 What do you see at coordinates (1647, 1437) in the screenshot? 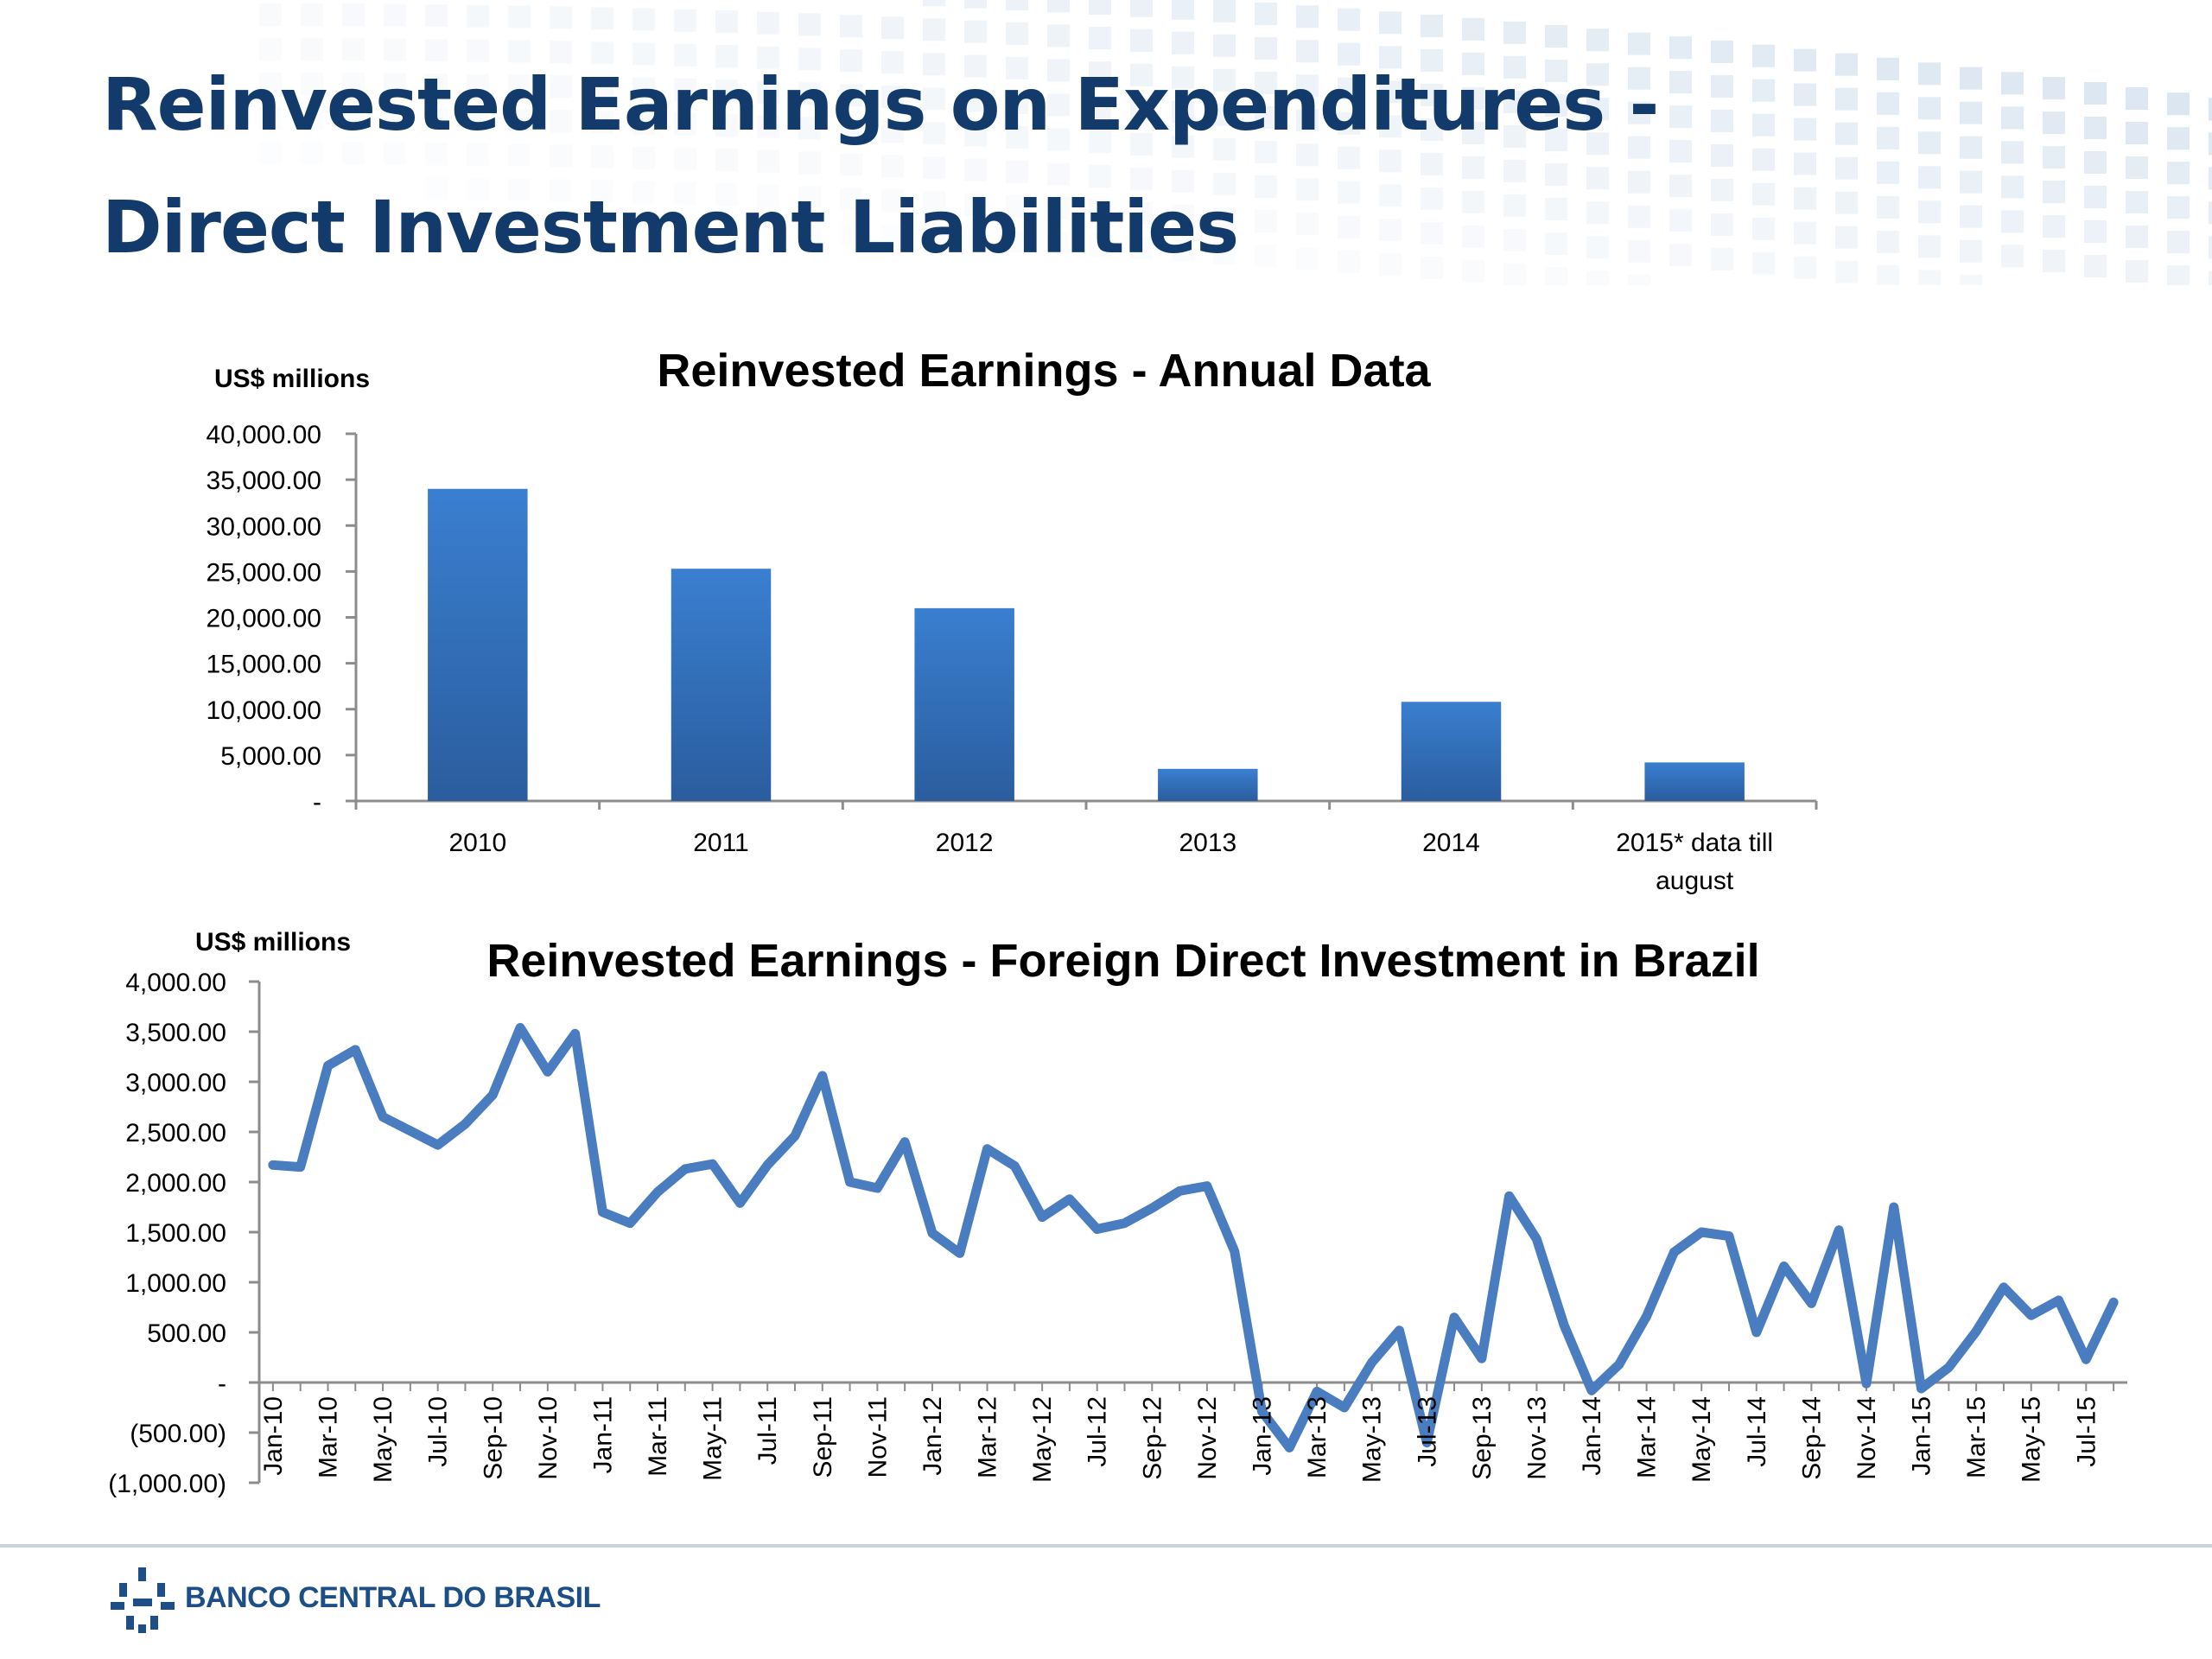
I see `x-tick-label: Mar-14` at bounding box center [1647, 1437].